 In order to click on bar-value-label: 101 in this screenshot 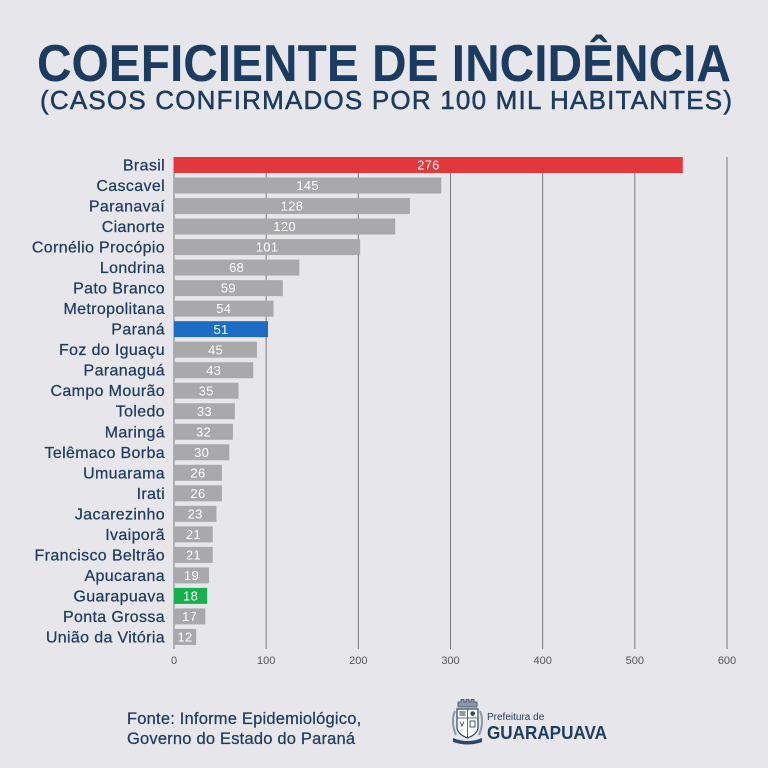, I will do `click(267, 247)`.